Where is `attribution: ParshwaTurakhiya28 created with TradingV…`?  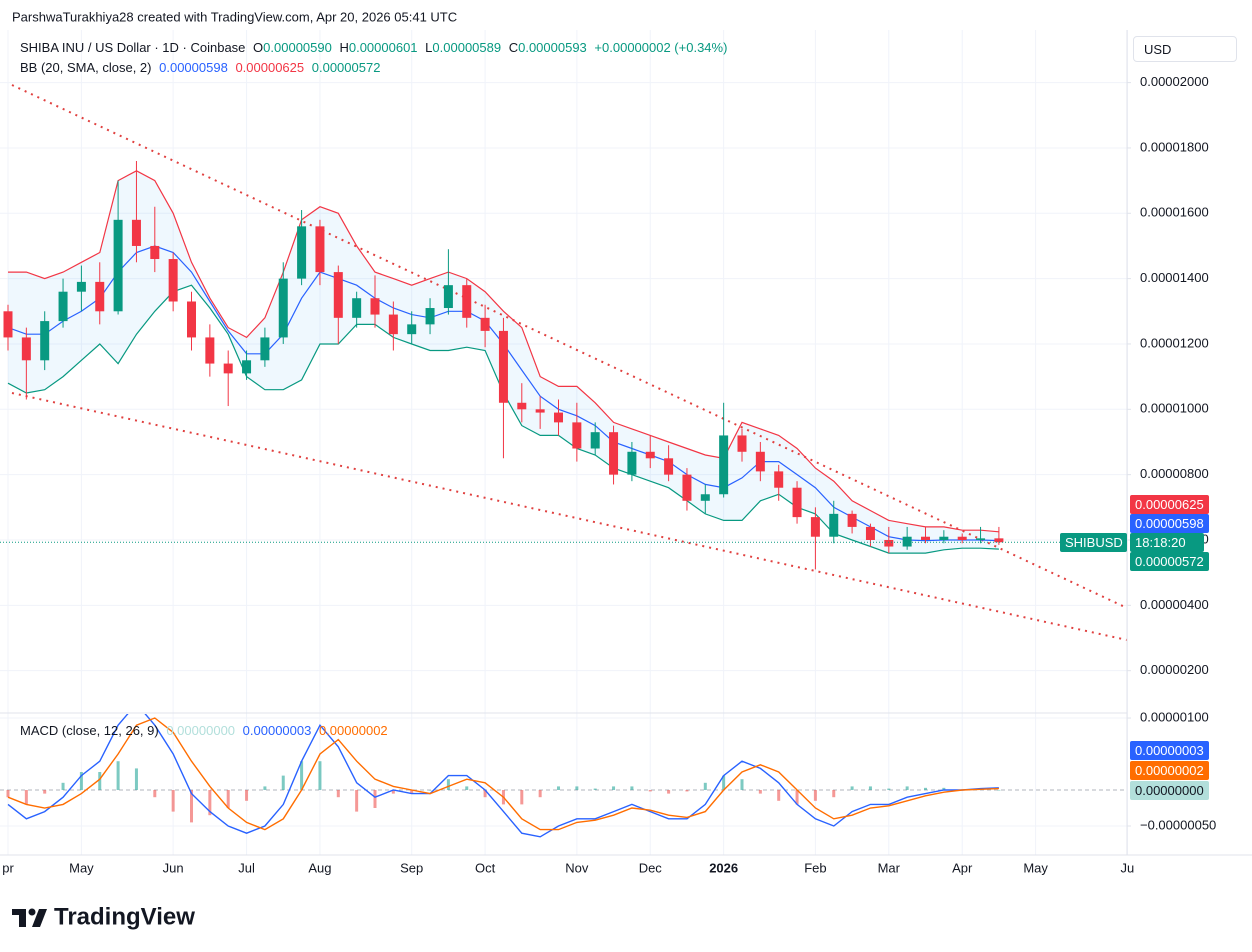
attribution: ParshwaTurakhiya28 created with TradingV… is located at coordinates (234, 16).